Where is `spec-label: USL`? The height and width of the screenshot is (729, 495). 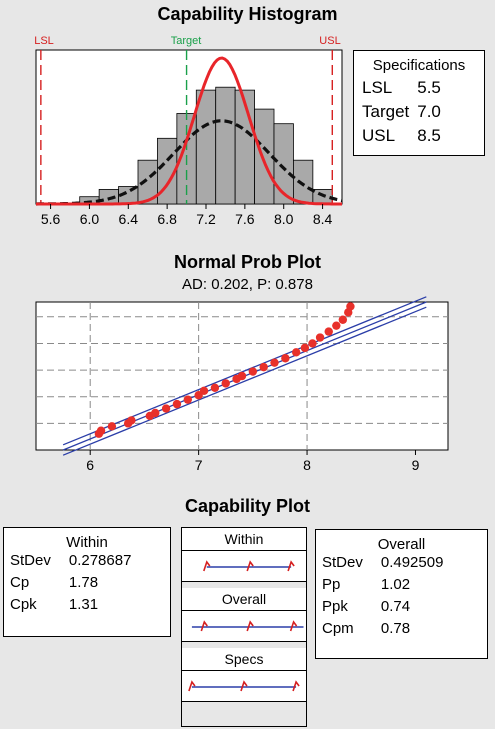 spec-label: USL is located at coordinates (379, 135).